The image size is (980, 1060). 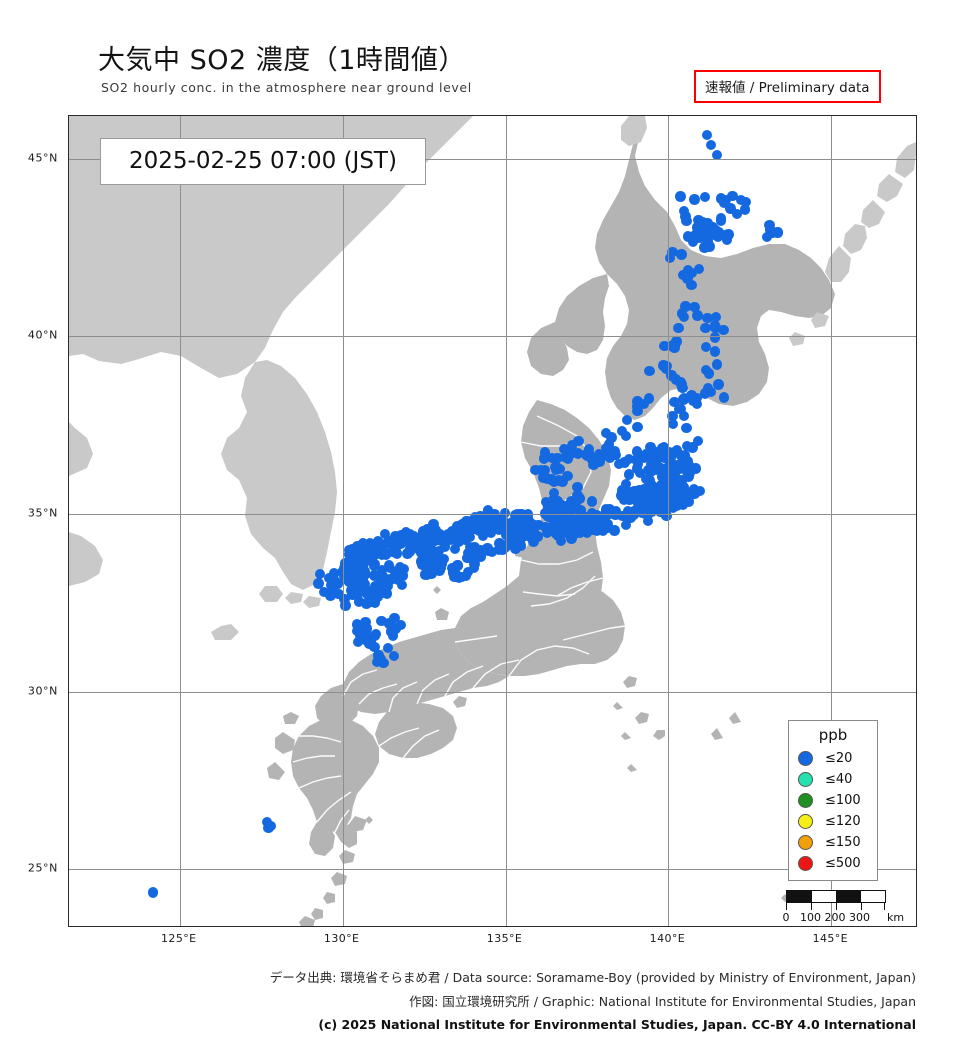 What do you see at coordinates (833, 758) in the screenshot?
I see `legend-item: ≤20` at bounding box center [833, 758].